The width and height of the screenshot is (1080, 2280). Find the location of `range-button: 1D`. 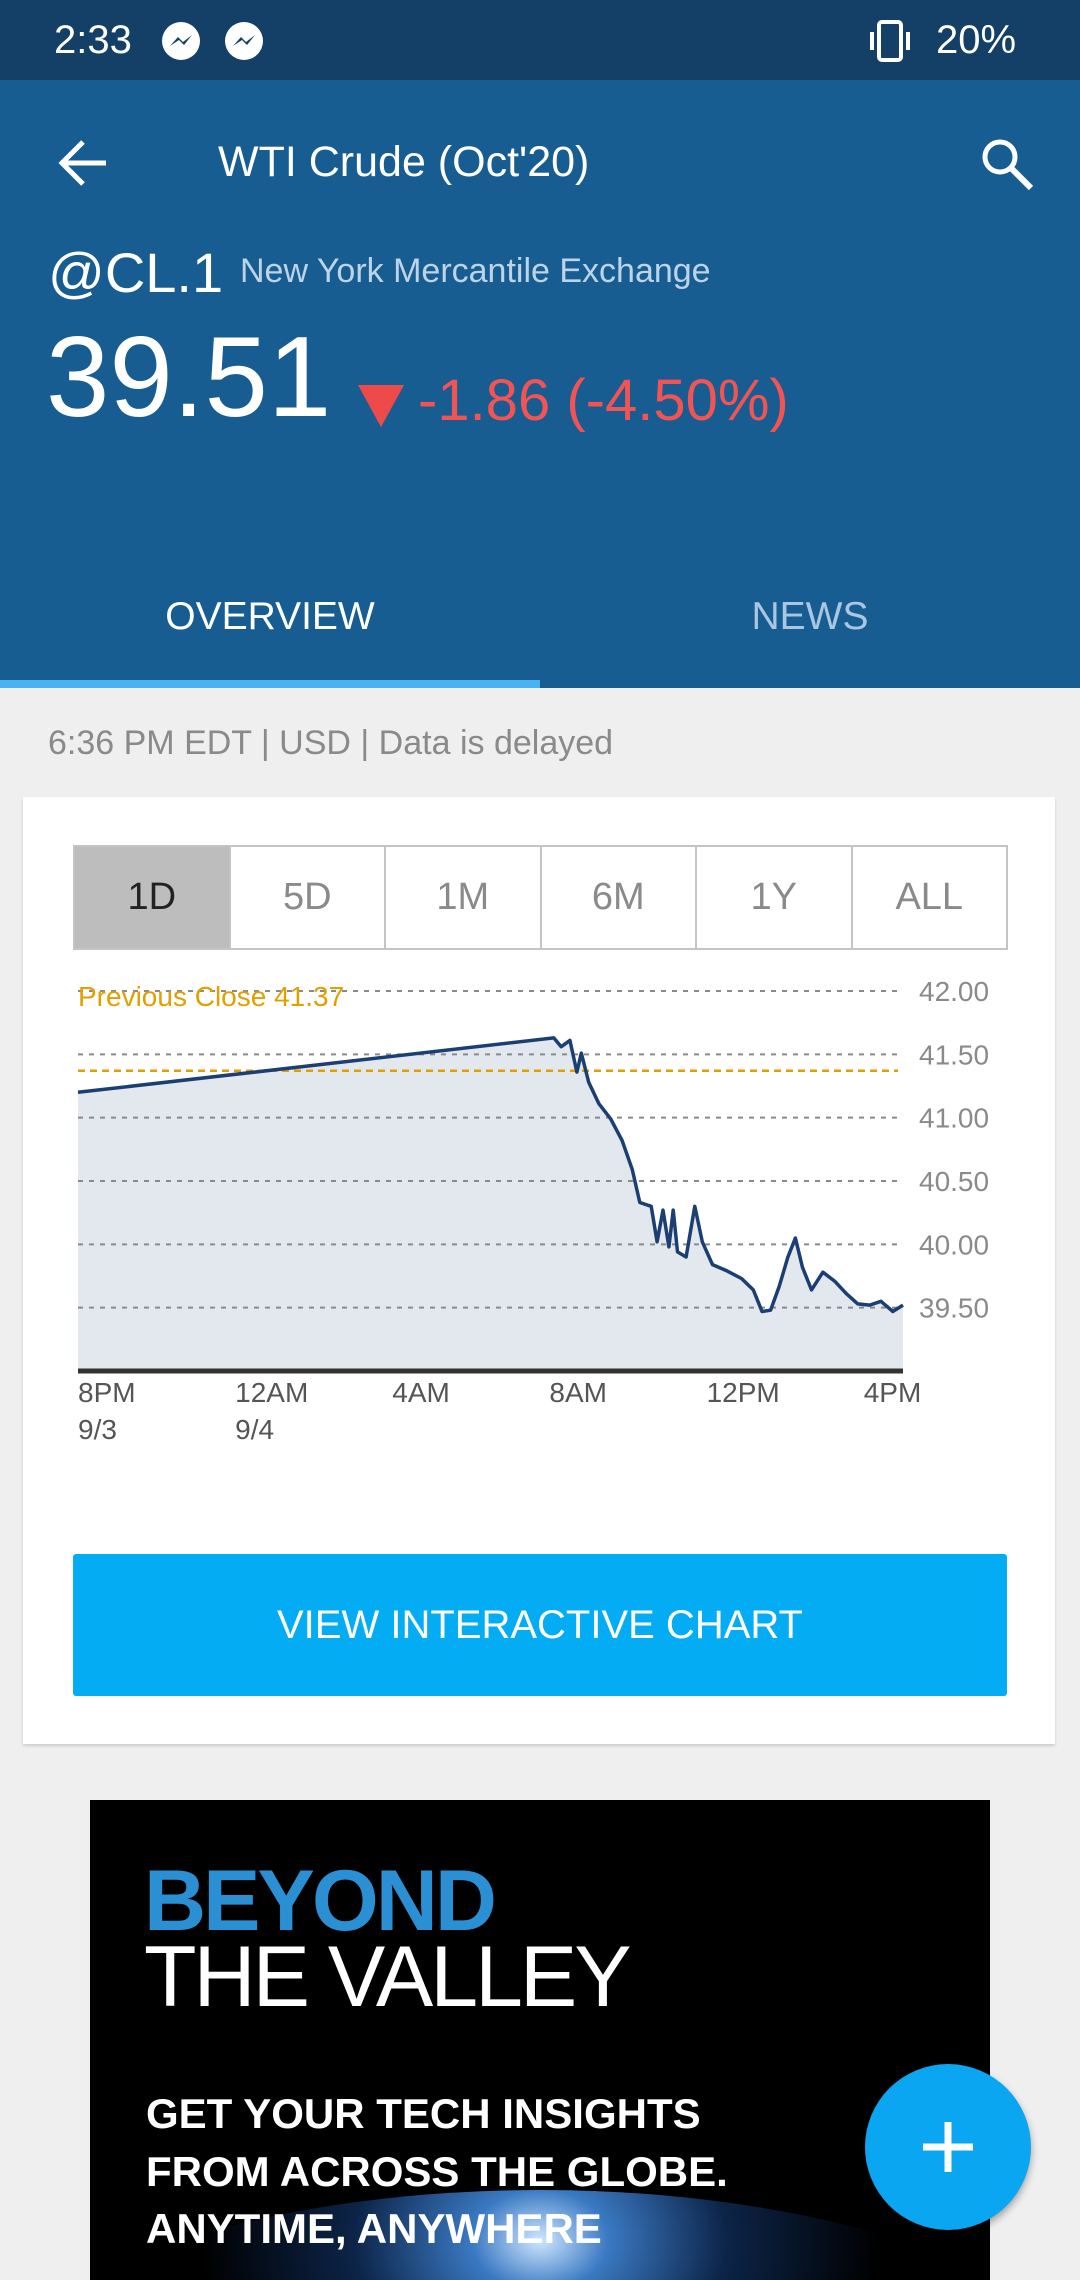

range-button: 1D is located at coordinates (152, 897).